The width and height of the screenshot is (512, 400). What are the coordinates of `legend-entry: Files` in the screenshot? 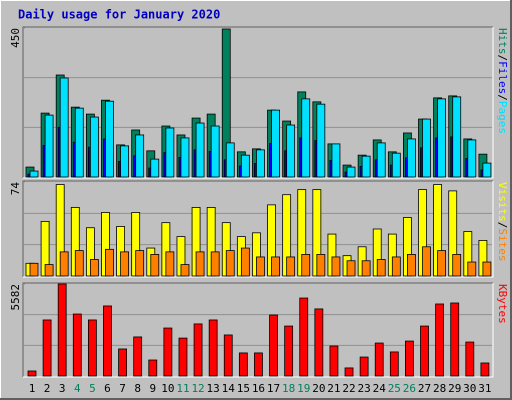 It's located at (502, 77).